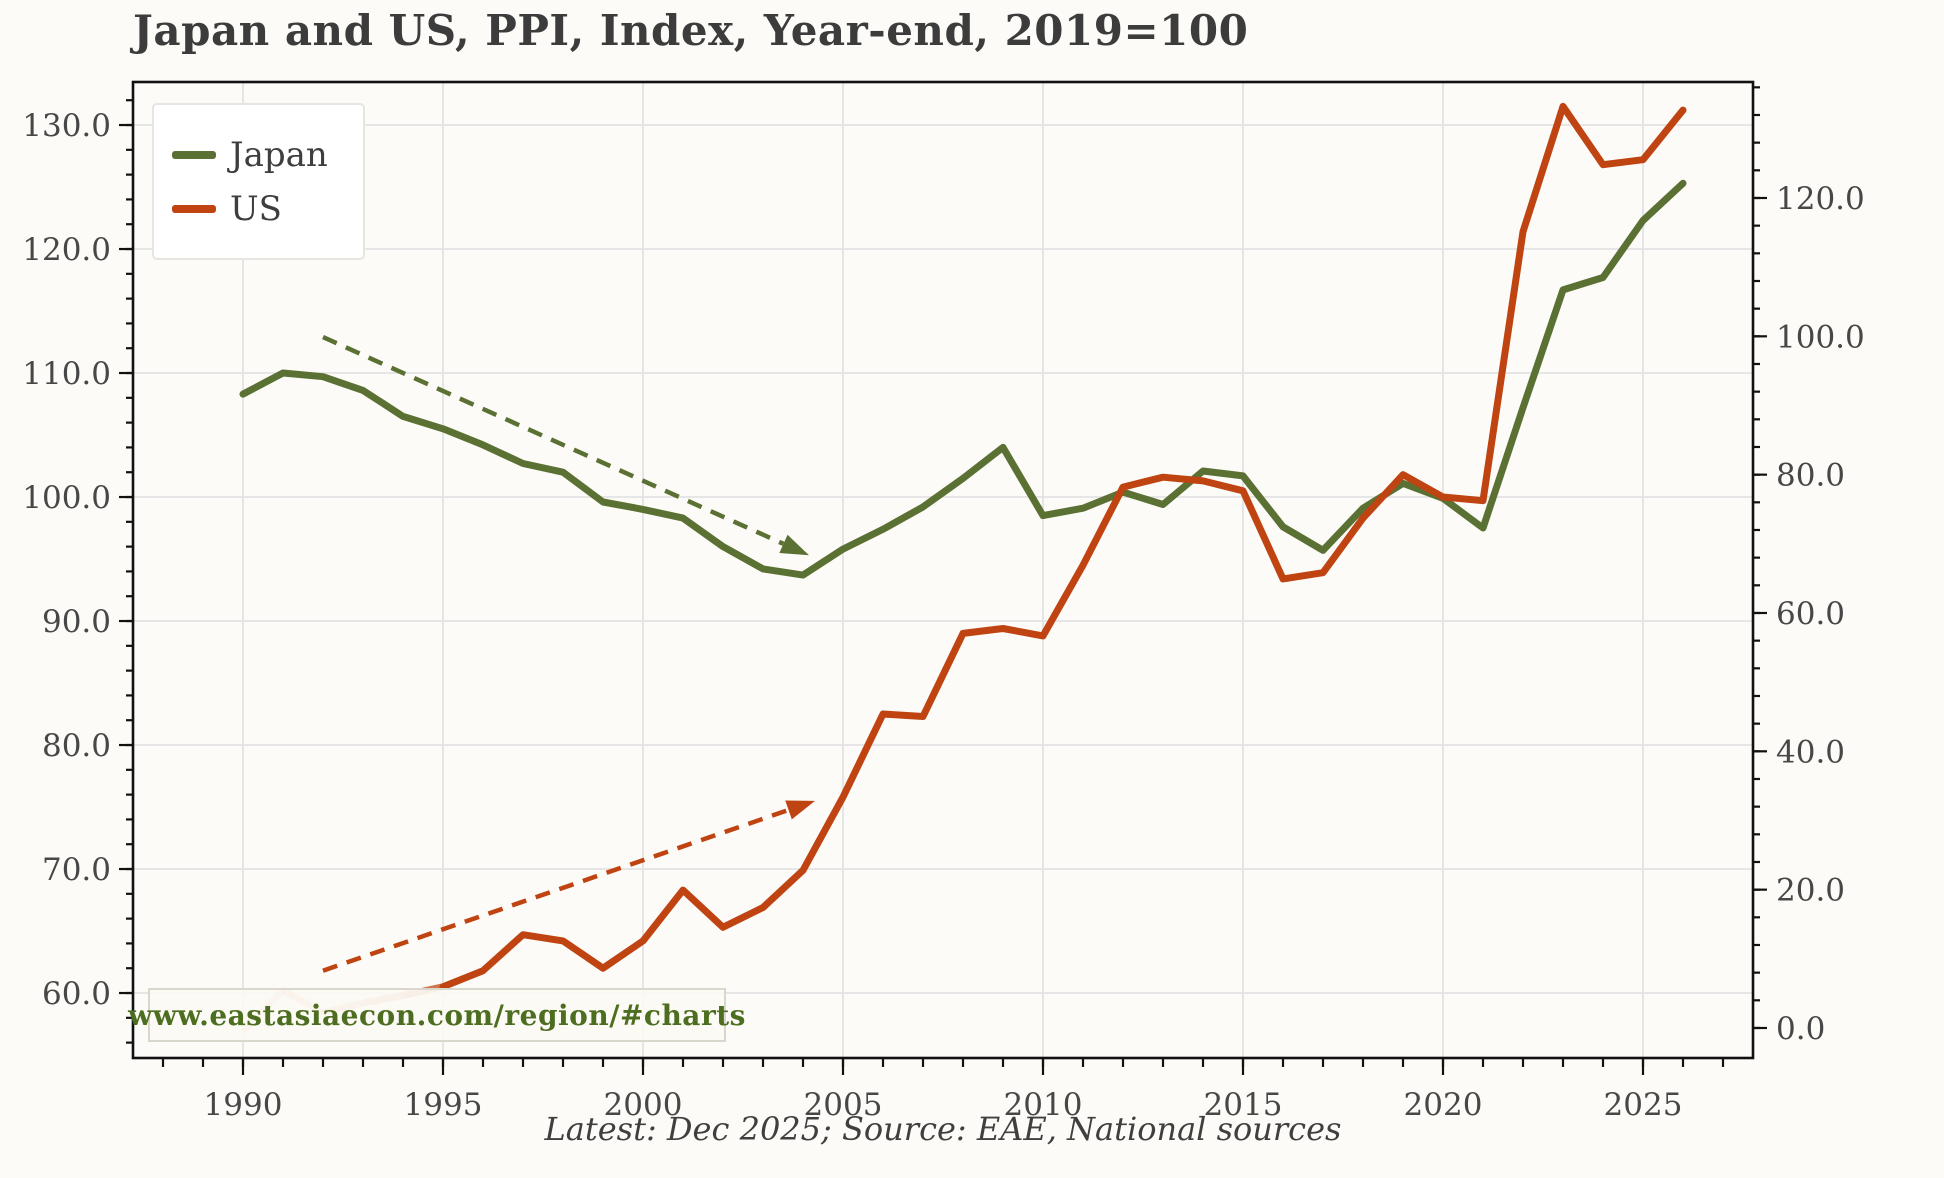 This screenshot has width=1944, height=1178. I want to click on x-tick-label: 2010, so click(1043, 1105).